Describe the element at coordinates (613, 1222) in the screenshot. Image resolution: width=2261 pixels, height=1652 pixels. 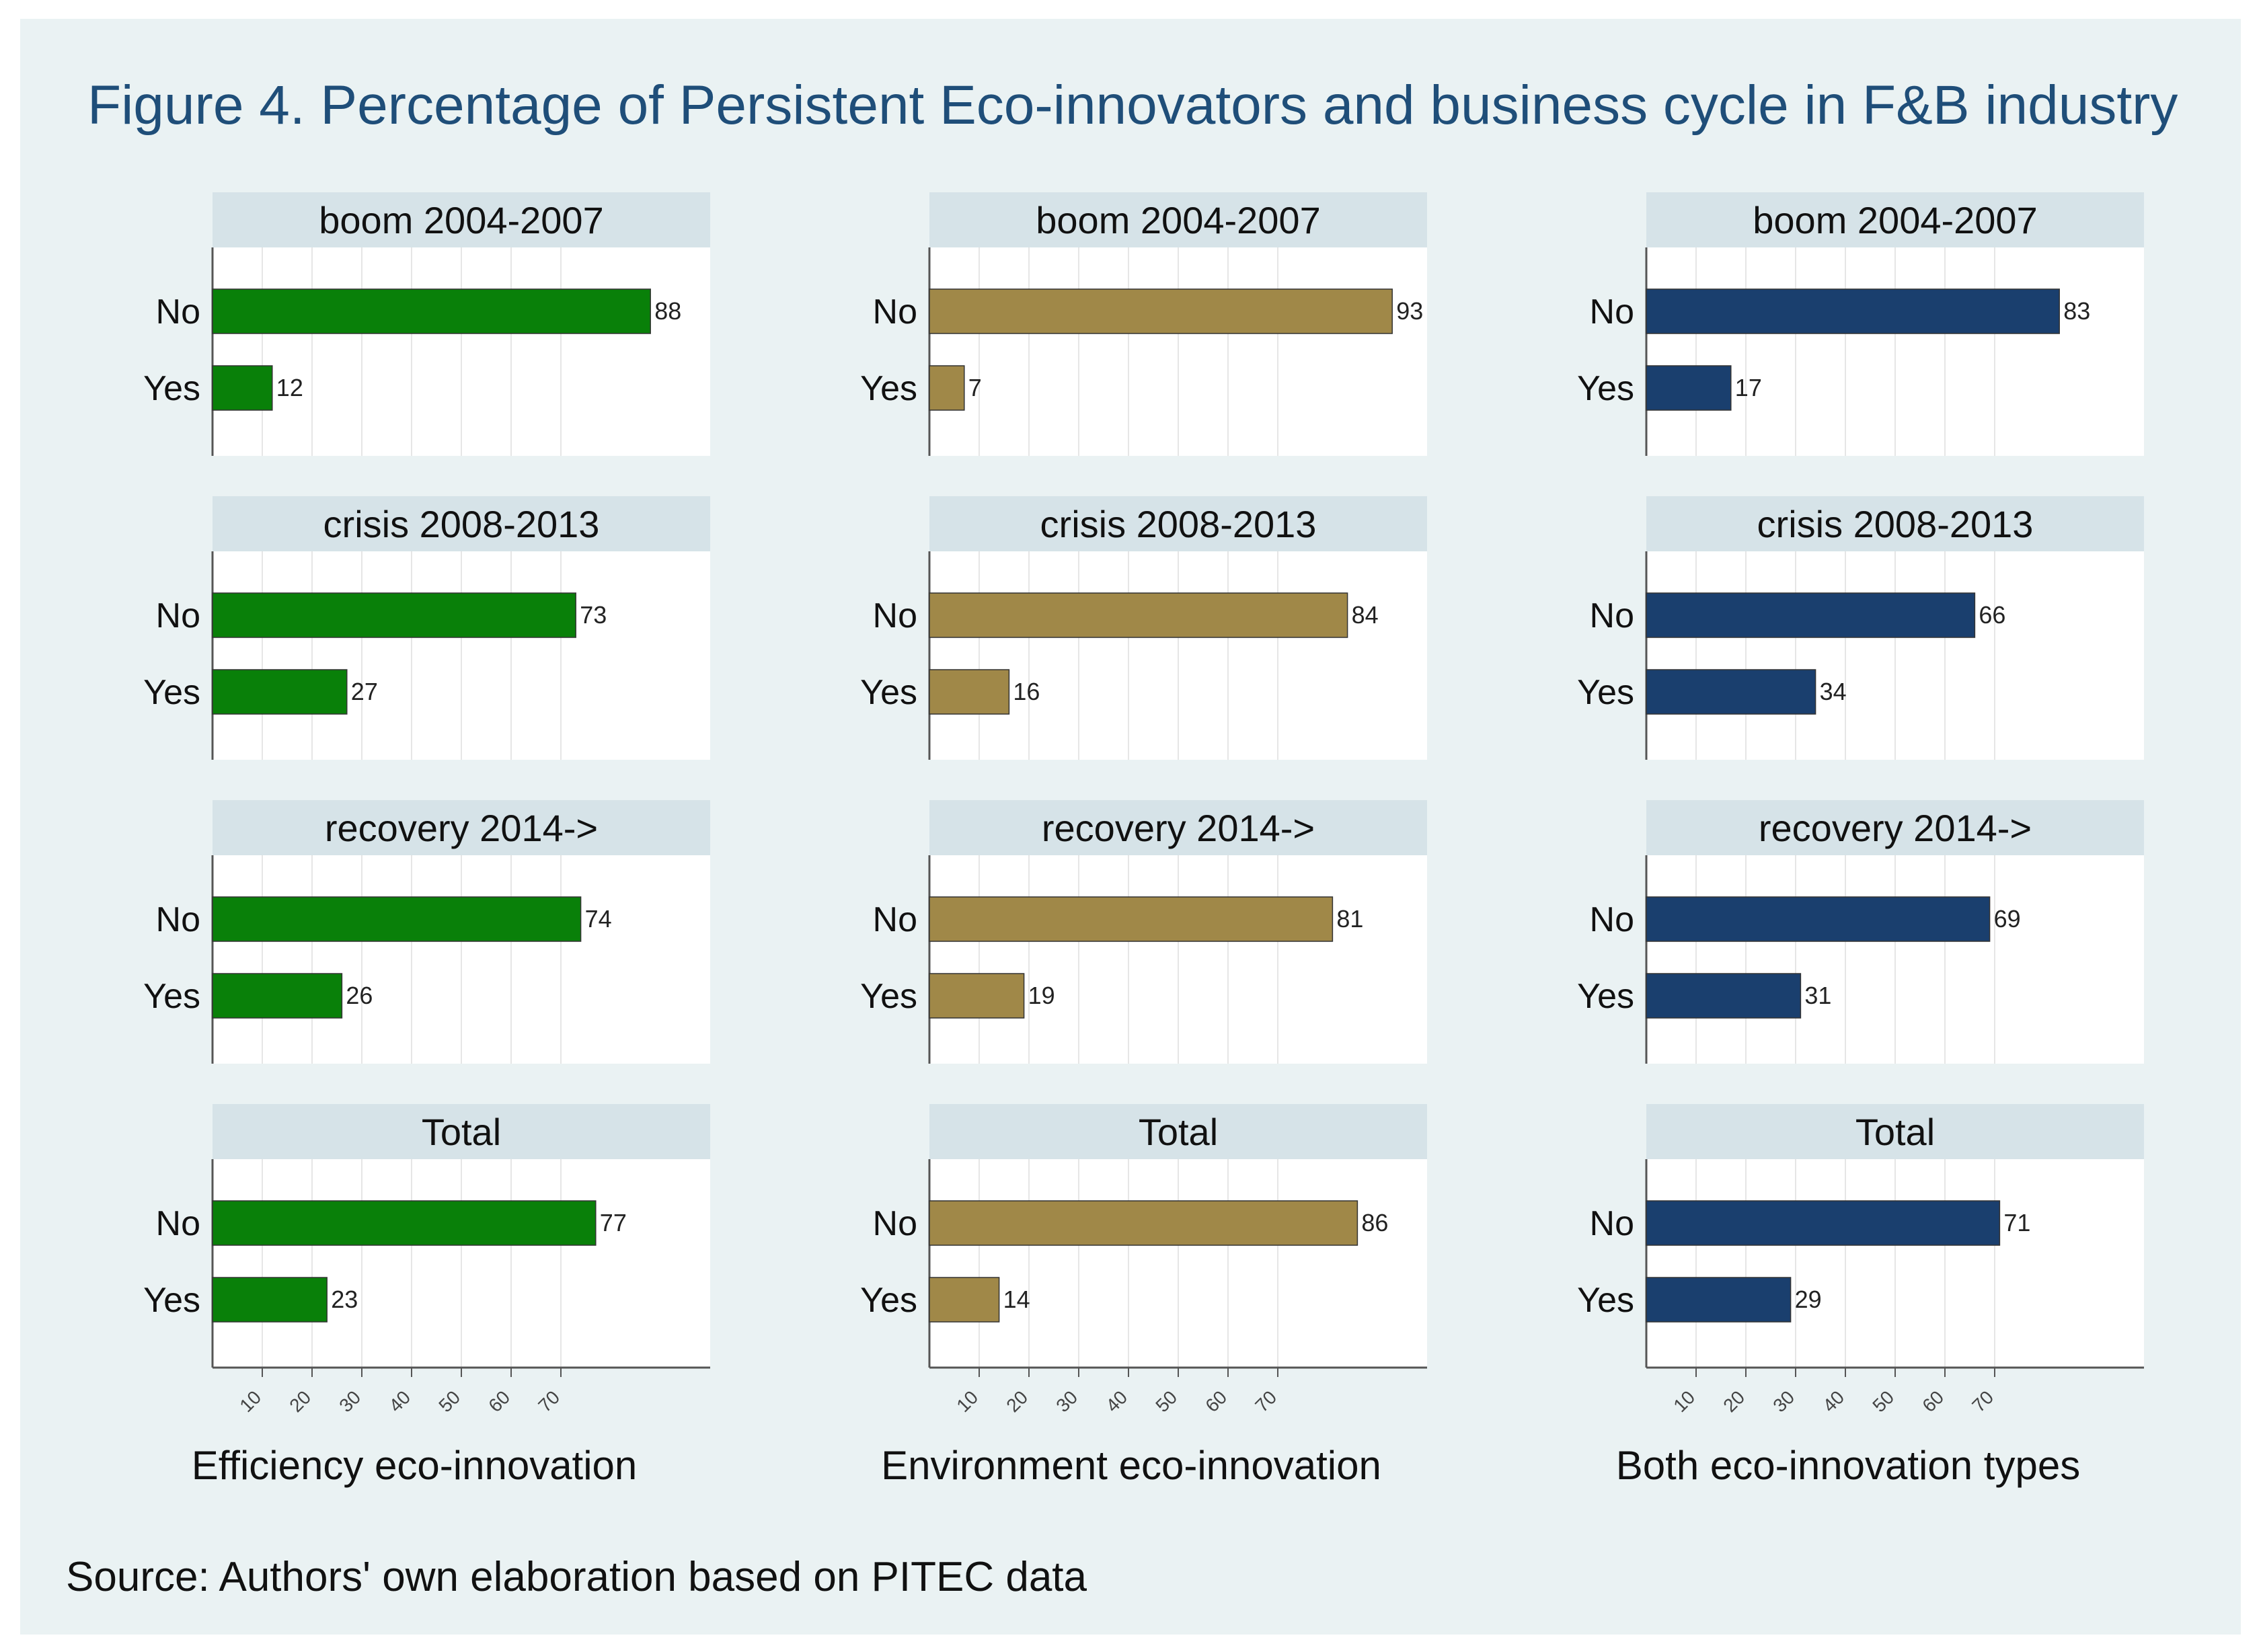
I see `value-label: 77` at that location.